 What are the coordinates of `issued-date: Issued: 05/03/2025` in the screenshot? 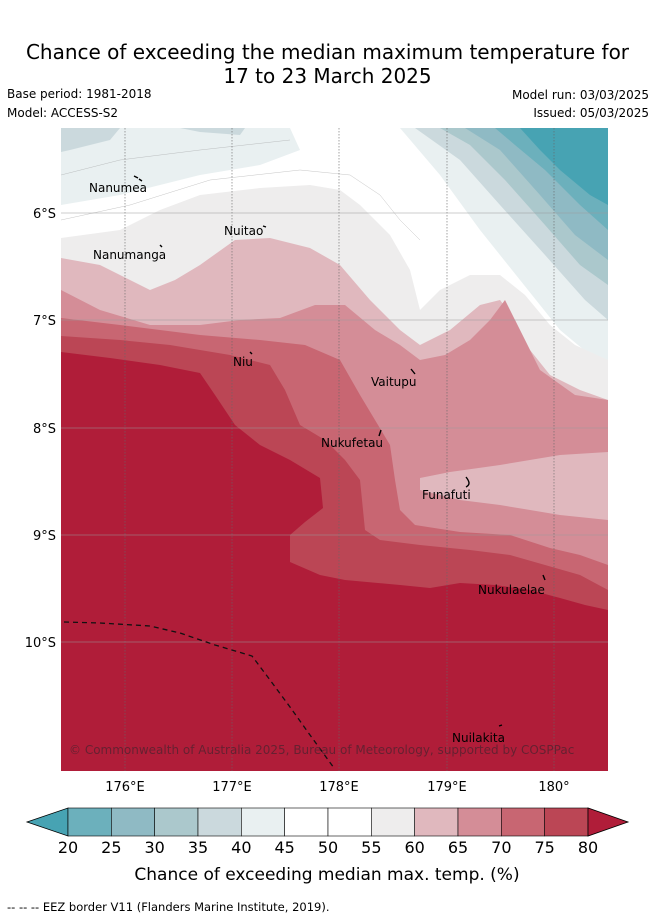 It's located at (591, 113).